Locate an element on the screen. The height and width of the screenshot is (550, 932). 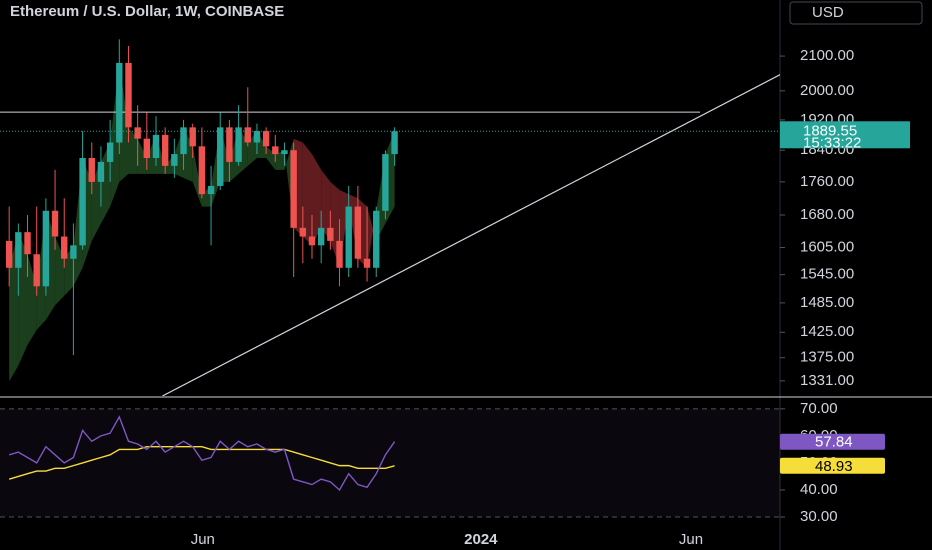
chart-title: Ethereum / U.S. Dollar, 1W, COINBASE is located at coordinates (147, 11).